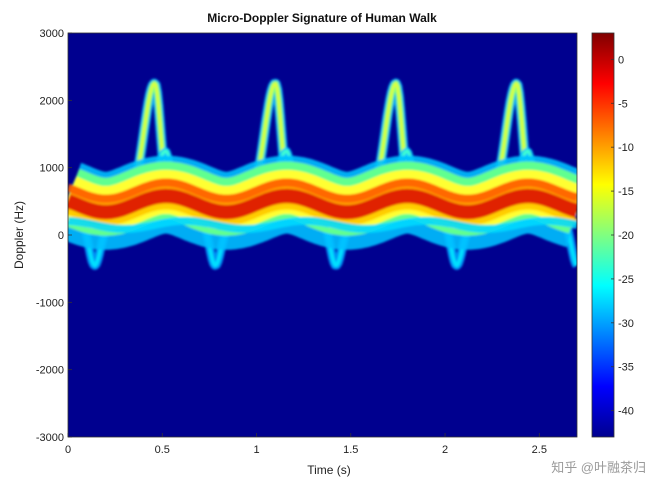  I want to click on colorbar-tick-label: -30, so click(626, 324).